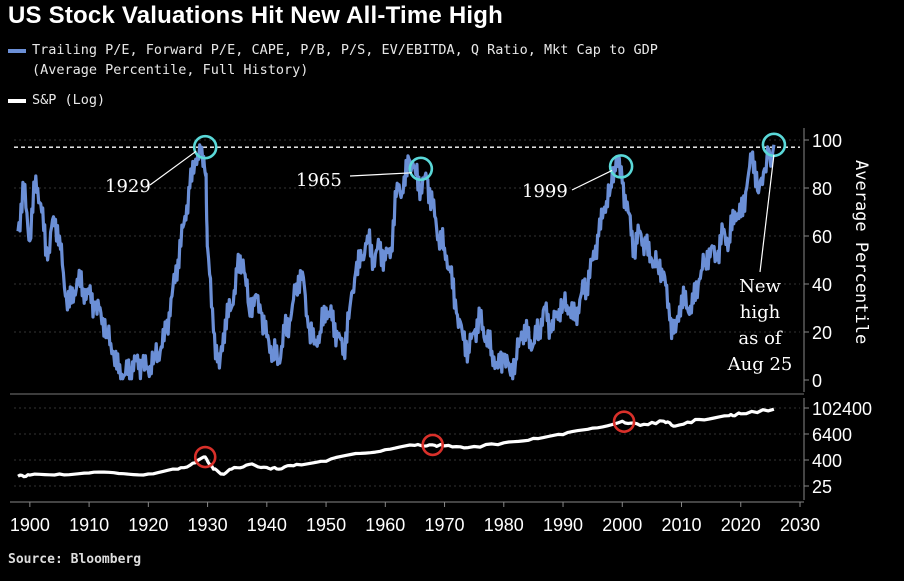 The height and width of the screenshot is (581, 904). Describe the element at coordinates (822, 189) in the screenshot. I see `y-tick-label: 80` at that location.